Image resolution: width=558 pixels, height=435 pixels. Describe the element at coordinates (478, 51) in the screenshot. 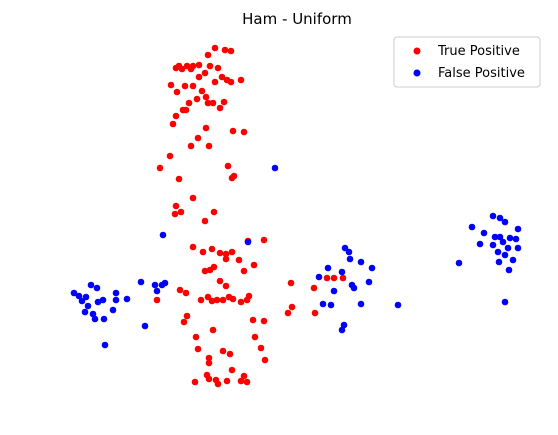

I see `legend-label-true-positive: True Positive` at that location.